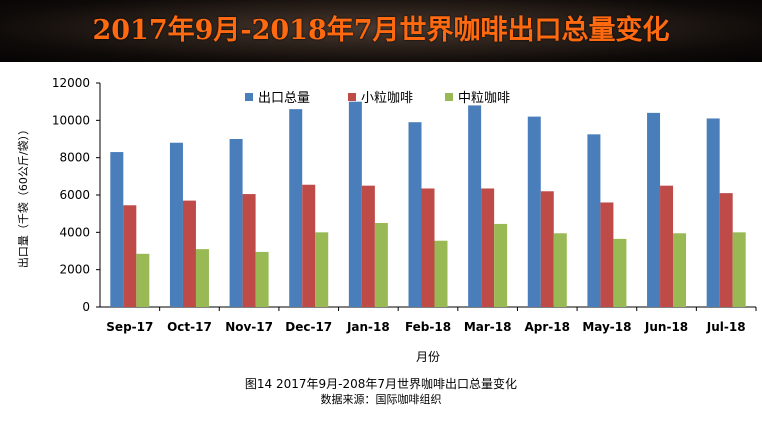 The height and width of the screenshot is (428, 762). Describe the element at coordinates (308, 327) in the screenshot. I see `x-tick-label: Dec-17` at that location.